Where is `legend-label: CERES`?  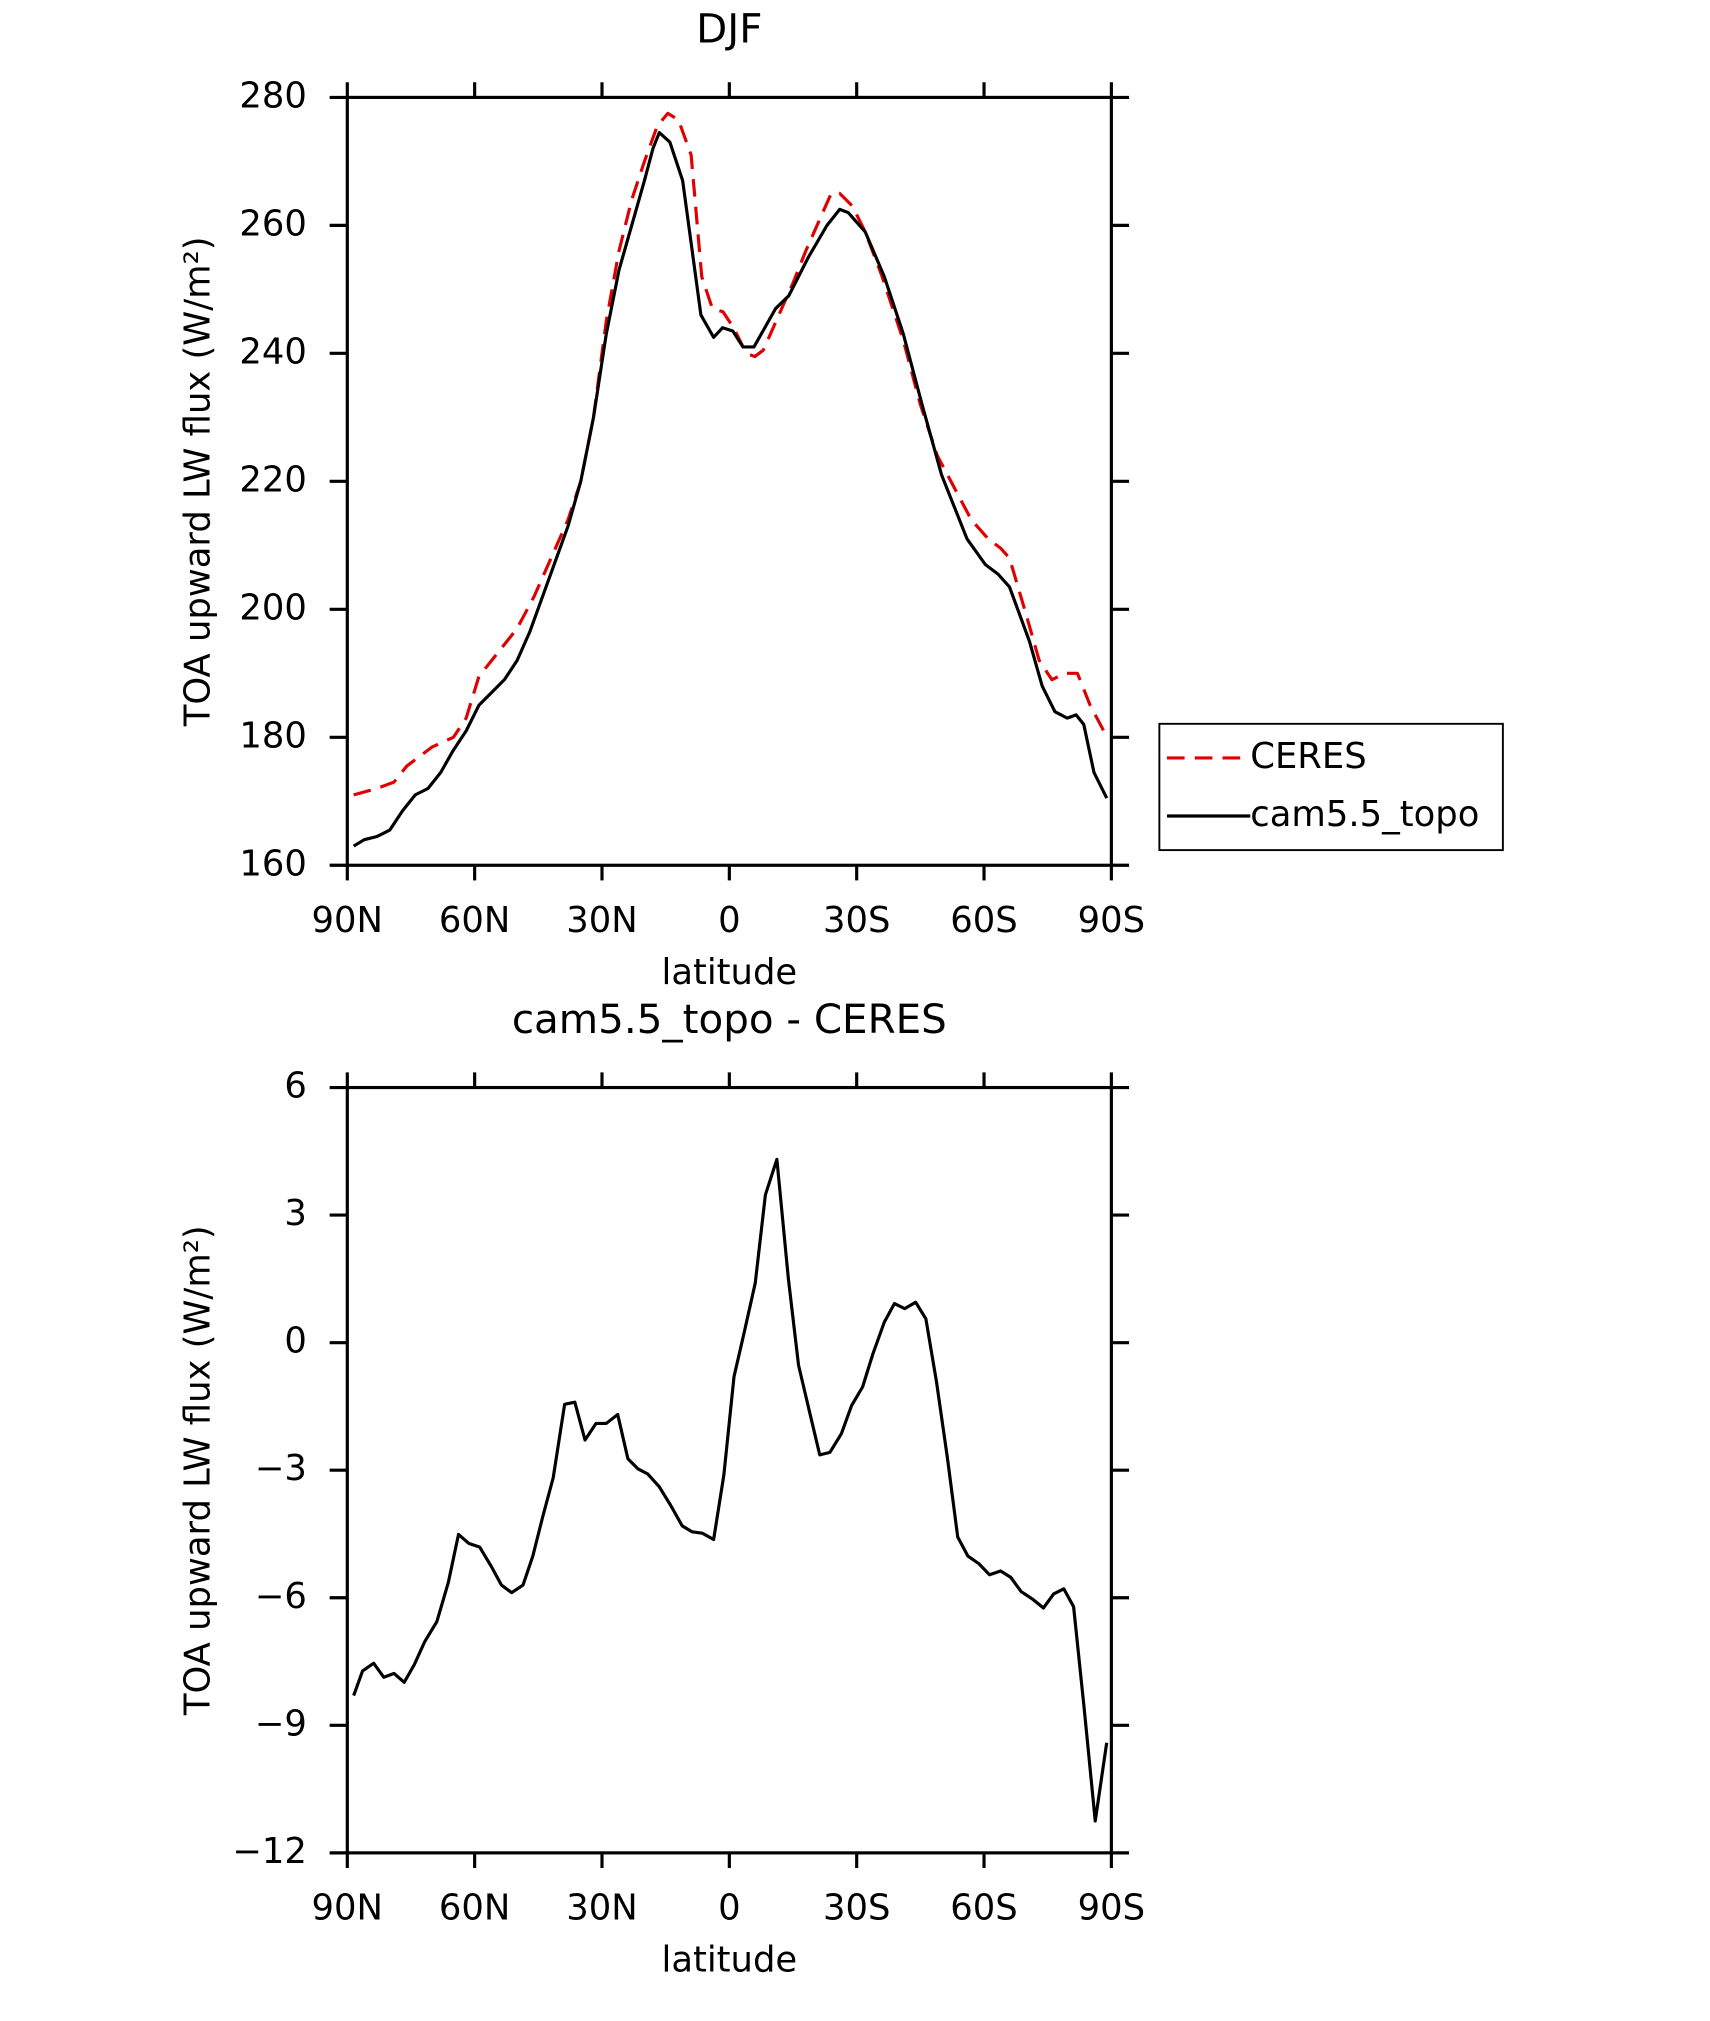
legend-label: CERES is located at coordinates (1308, 756).